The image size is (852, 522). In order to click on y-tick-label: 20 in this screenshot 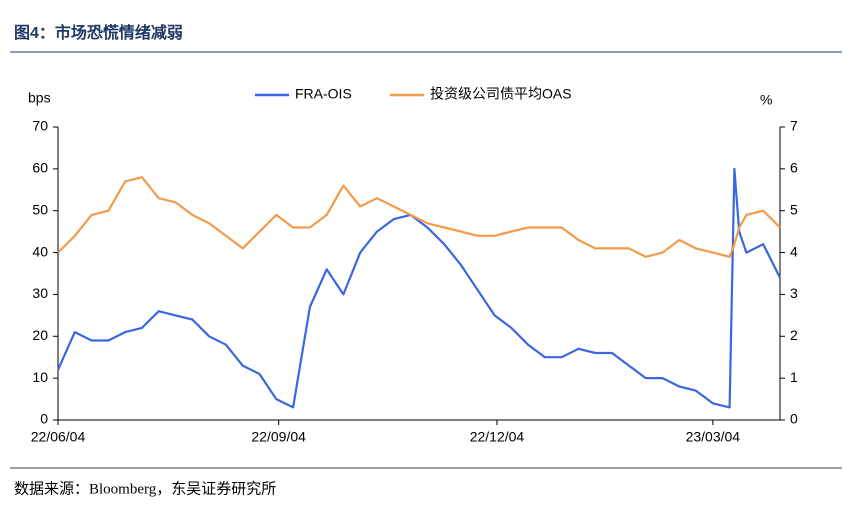, I will do `click(40, 335)`.